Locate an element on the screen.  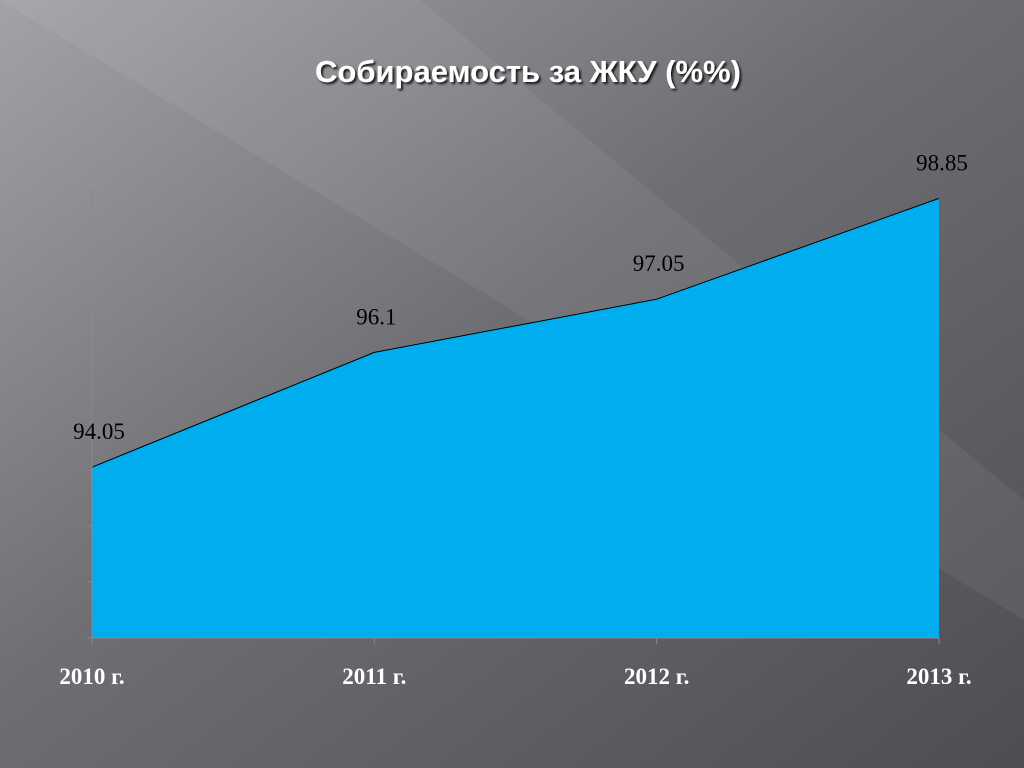
x-tick-label: 2010 г. is located at coordinates (91, 676).